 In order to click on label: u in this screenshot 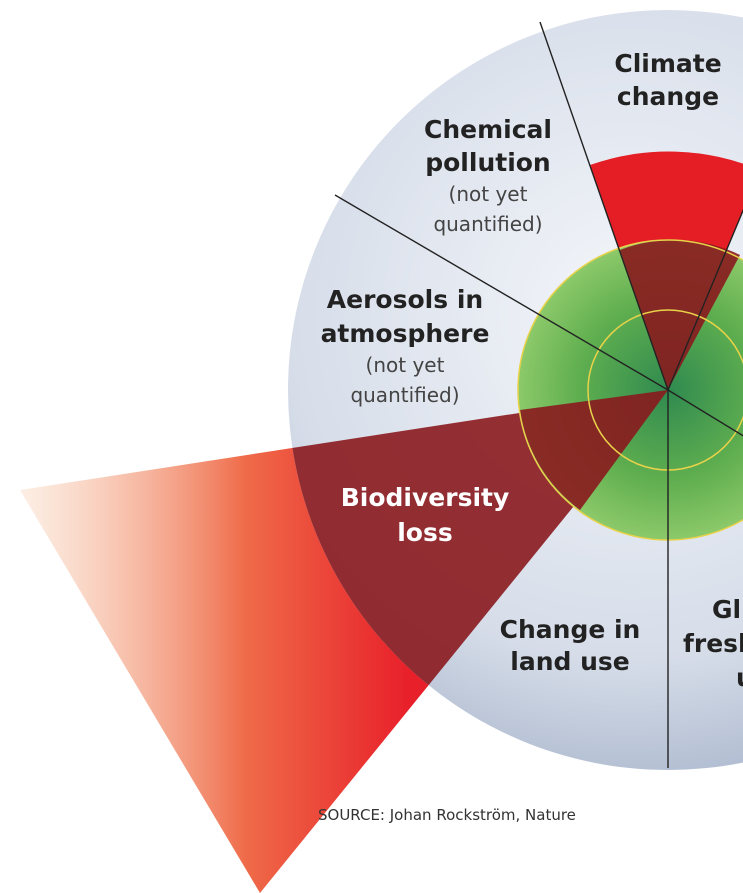, I will do `click(739, 677)`.